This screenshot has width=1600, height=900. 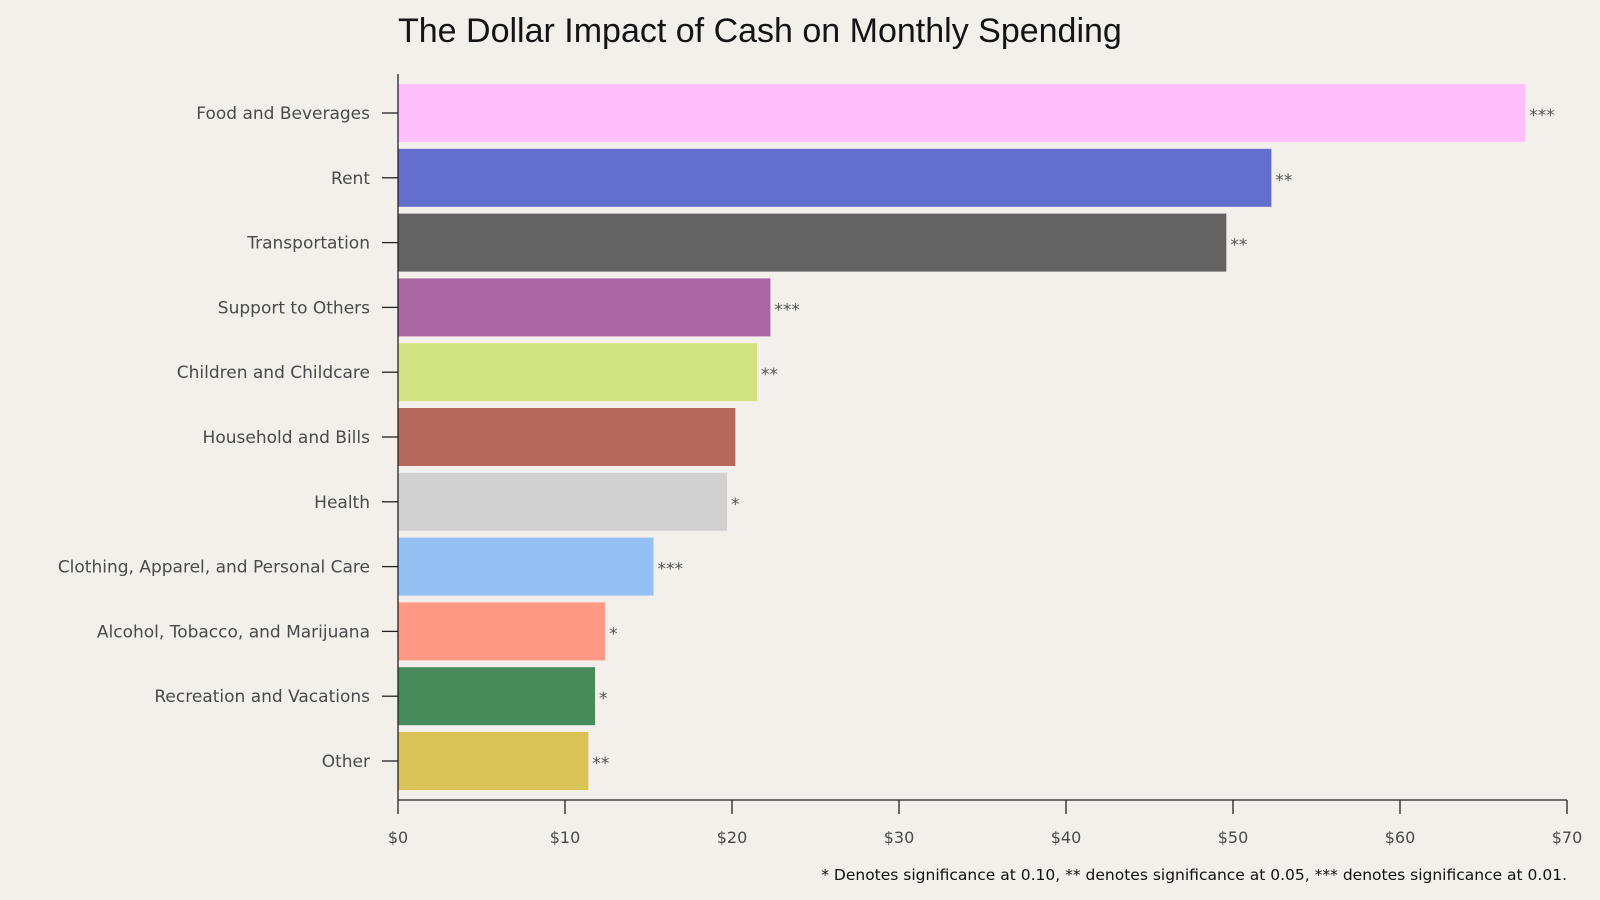 I want to click on x-tick-label: $50, so click(x=1233, y=837).